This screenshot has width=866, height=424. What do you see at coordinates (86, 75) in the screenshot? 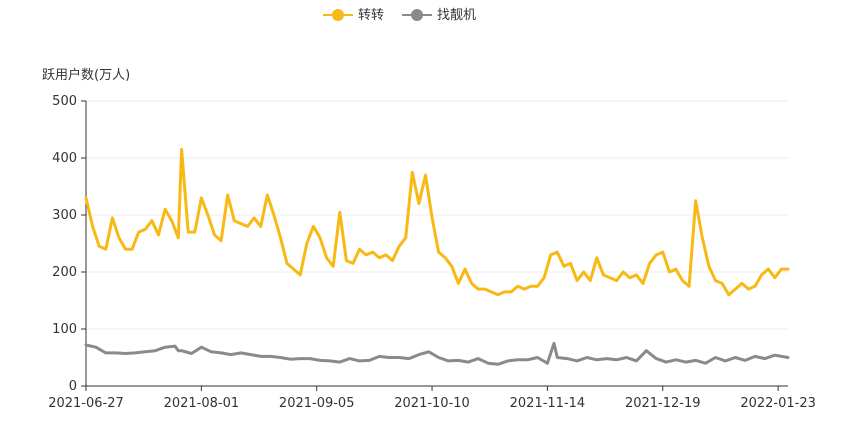
I see `y-axis-label: 跃用户数(万人)` at bounding box center [86, 75].